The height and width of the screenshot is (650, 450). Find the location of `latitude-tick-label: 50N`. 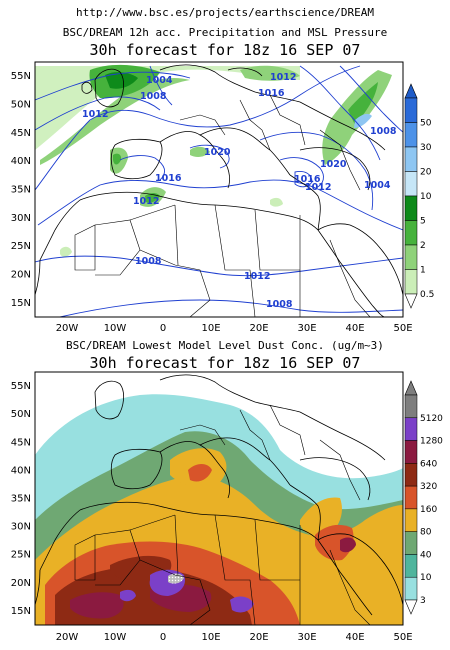

latitude-tick-label: 50N is located at coordinates (21, 414).